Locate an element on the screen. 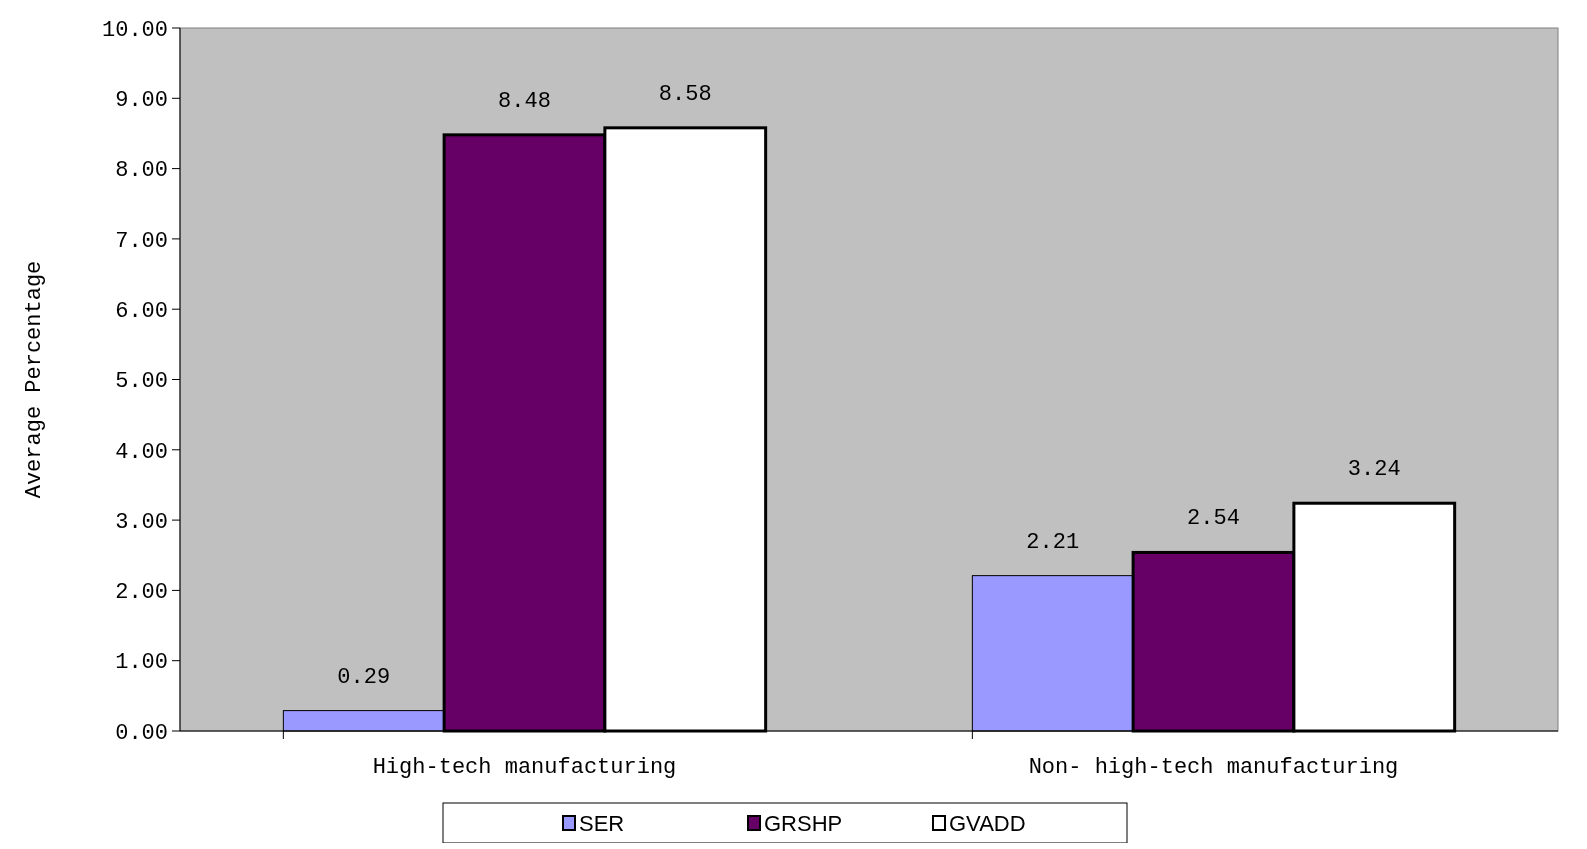 The width and height of the screenshot is (1587, 849). y-tick-label: 5.00 is located at coordinates (141, 382).